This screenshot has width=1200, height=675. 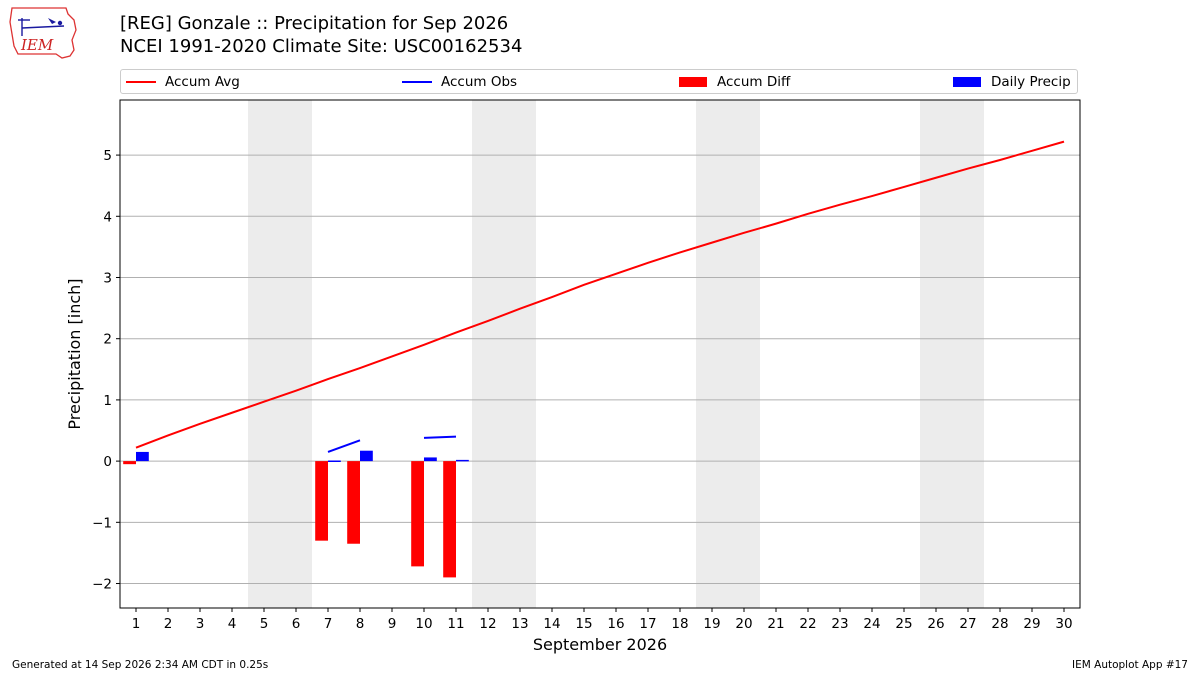 I want to click on accum-obs-line-swatch, so click(x=417, y=81).